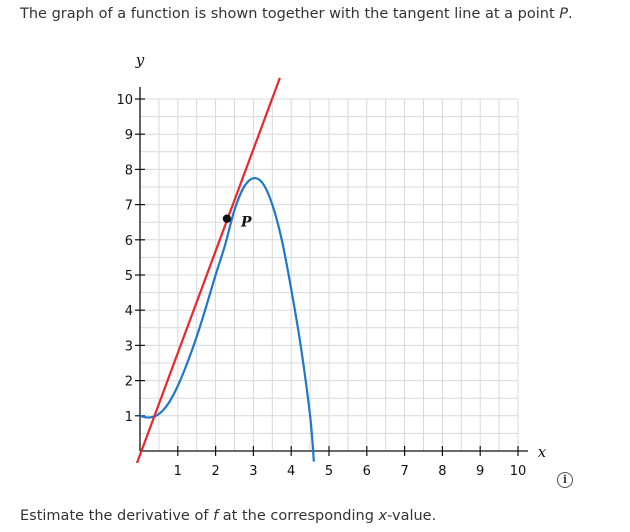 Image resolution: width=630 pixels, height=532 pixels. I want to click on y-tick-label: 4, so click(129, 311).